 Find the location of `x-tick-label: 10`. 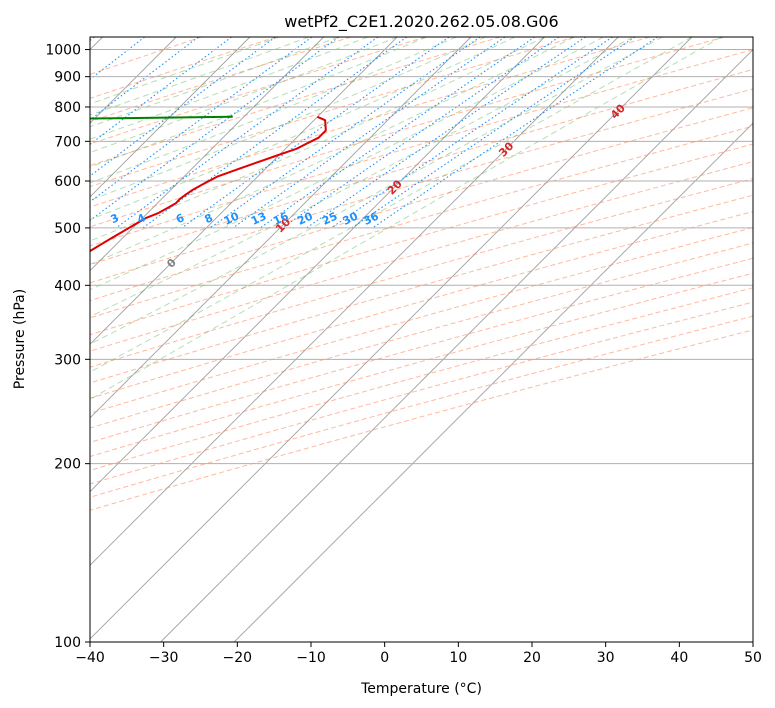

x-tick-label: 10 is located at coordinates (458, 658).